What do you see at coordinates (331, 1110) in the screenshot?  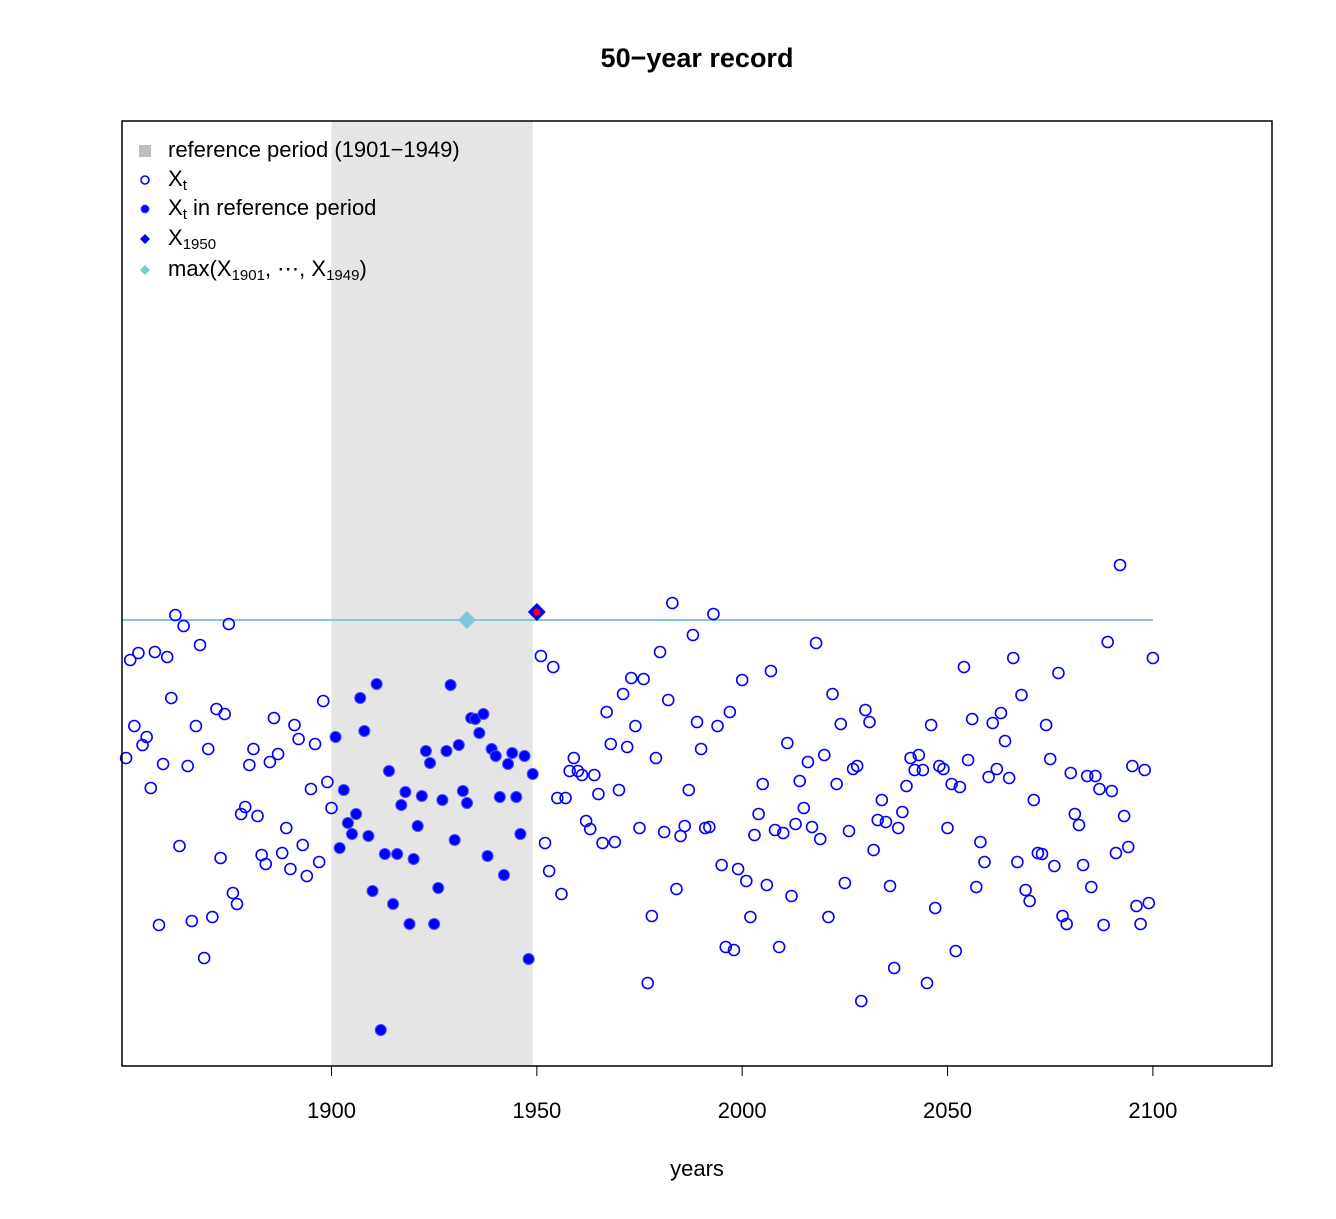 I see `x-tick-label: 1900` at bounding box center [331, 1110].